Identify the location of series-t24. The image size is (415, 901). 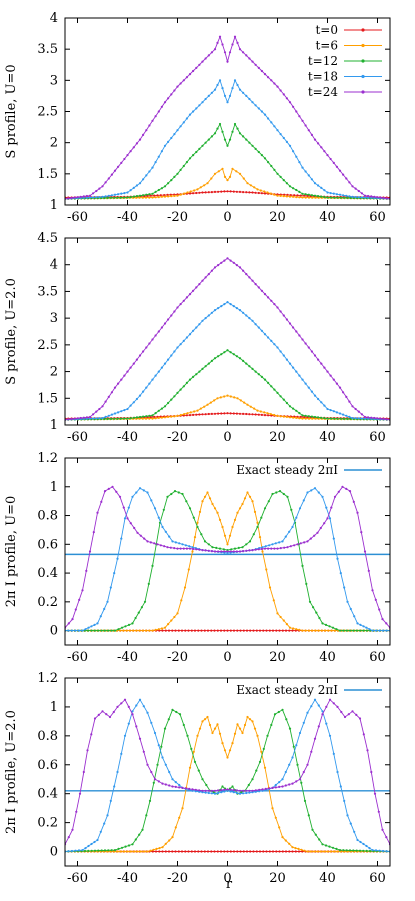
(227, 772).